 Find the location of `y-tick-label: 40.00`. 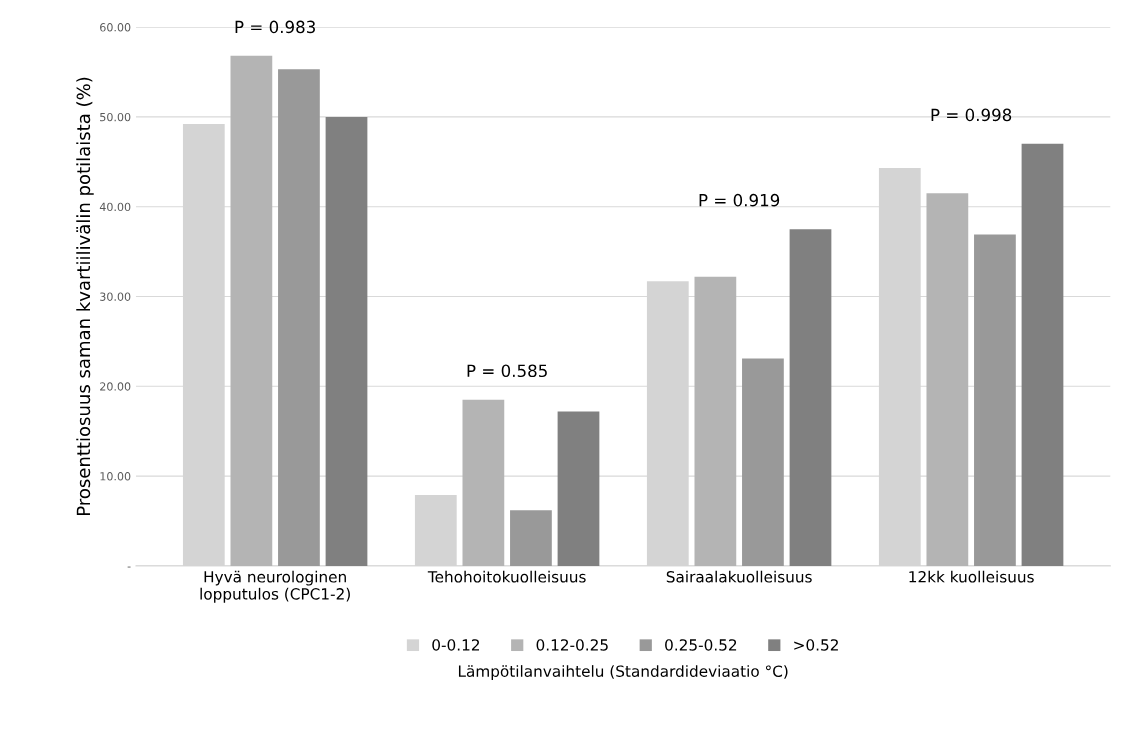

y-tick-label: 40.00 is located at coordinates (115, 207).